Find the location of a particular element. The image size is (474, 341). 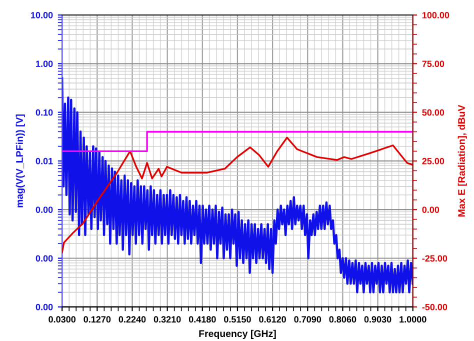

x-tick-label: 0.5150 is located at coordinates (237, 319).